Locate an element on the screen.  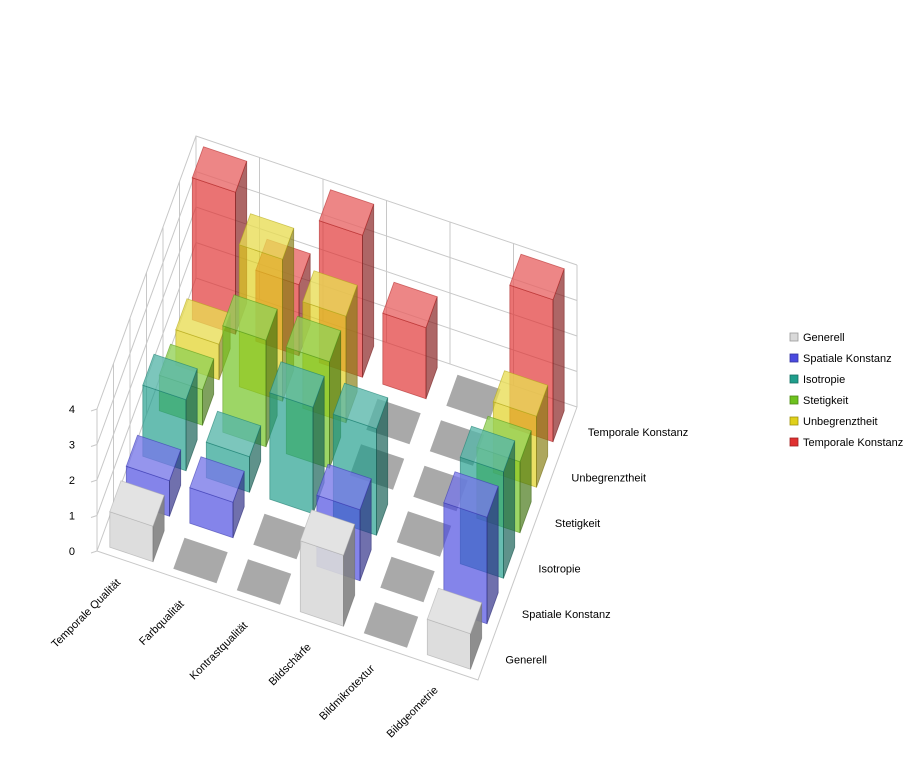
legend-item: Unbegrenztheit is located at coordinates (833, 422).